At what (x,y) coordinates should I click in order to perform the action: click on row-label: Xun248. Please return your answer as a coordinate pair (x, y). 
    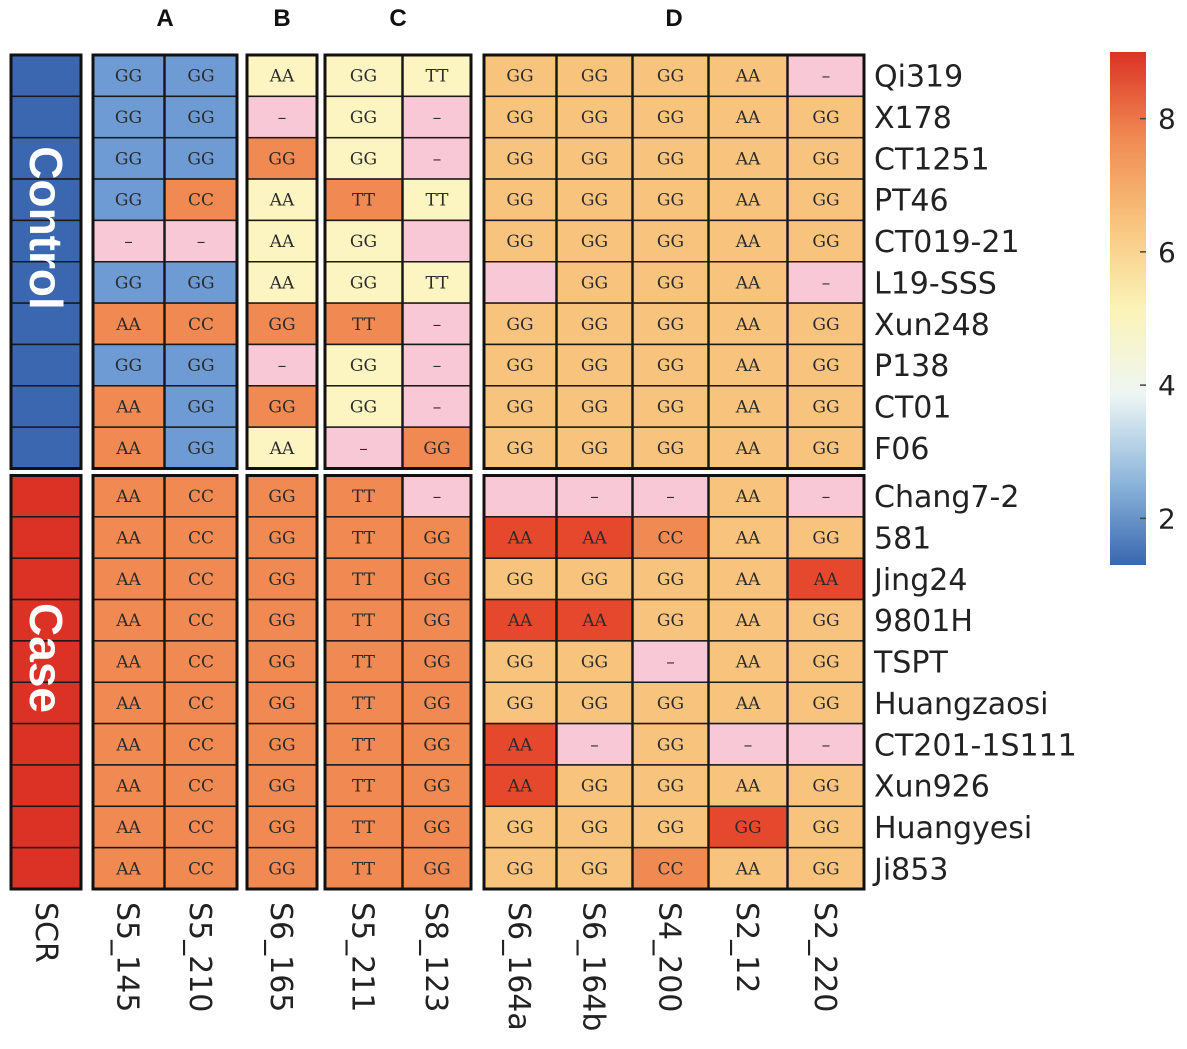
    Looking at the image, I should click on (932, 325).